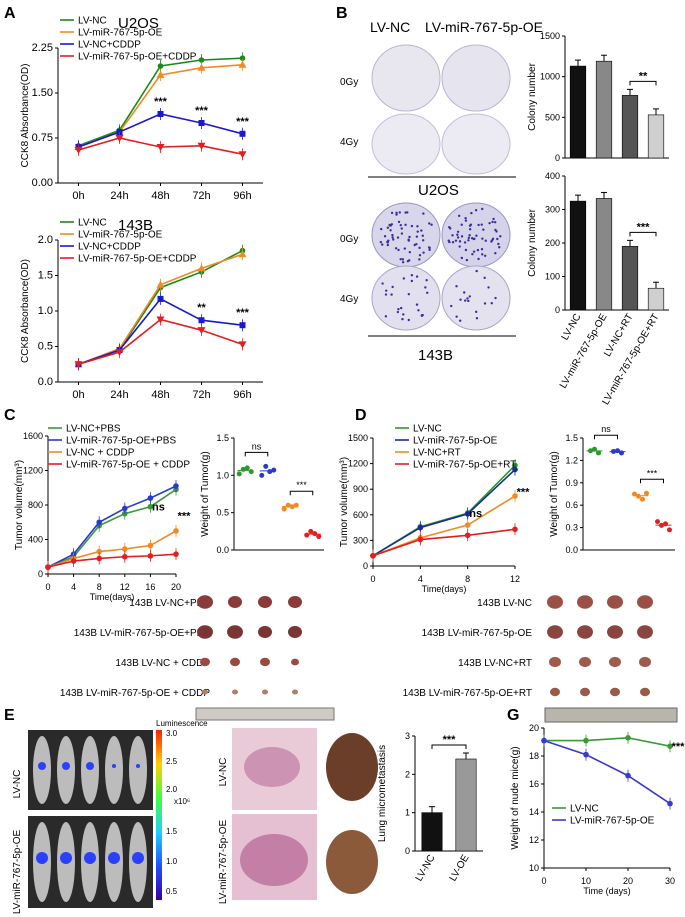 This screenshot has width=685, height=917. What do you see at coordinates (407, 813) in the screenshot?
I see `F1-y-tick-label: 1` at bounding box center [407, 813].